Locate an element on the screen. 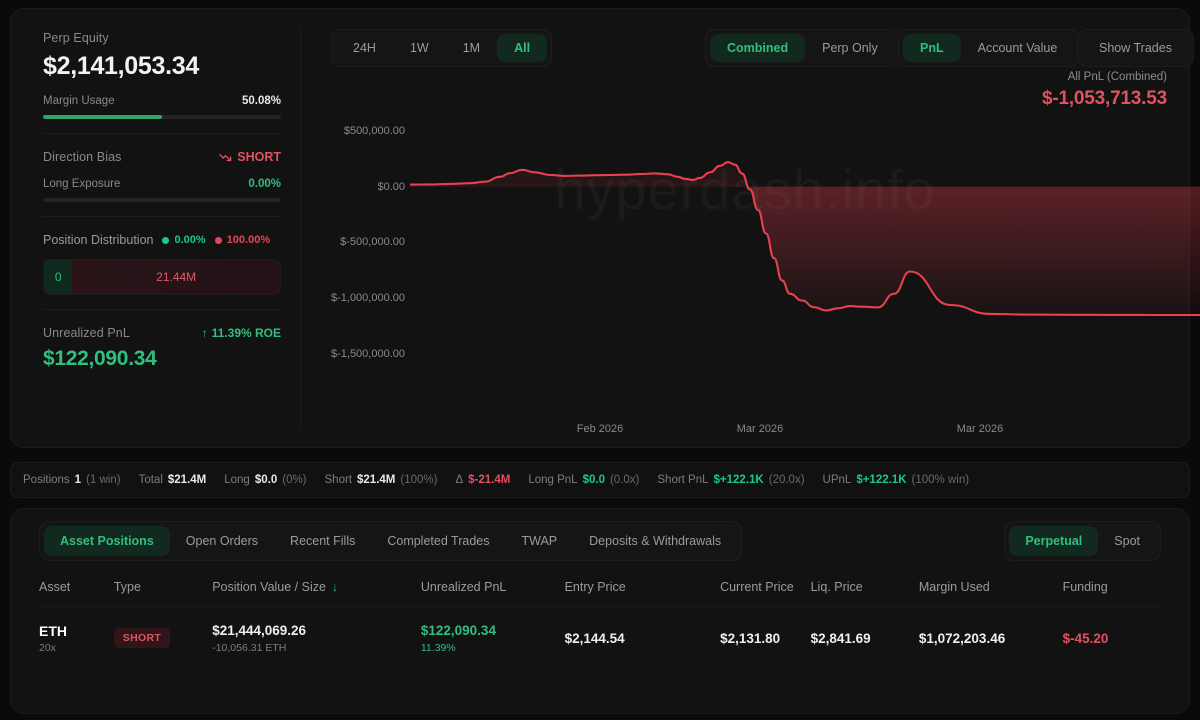 The width and height of the screenshot is (1200, 720). long-exposure-bar is located at coordinates (162, 200).